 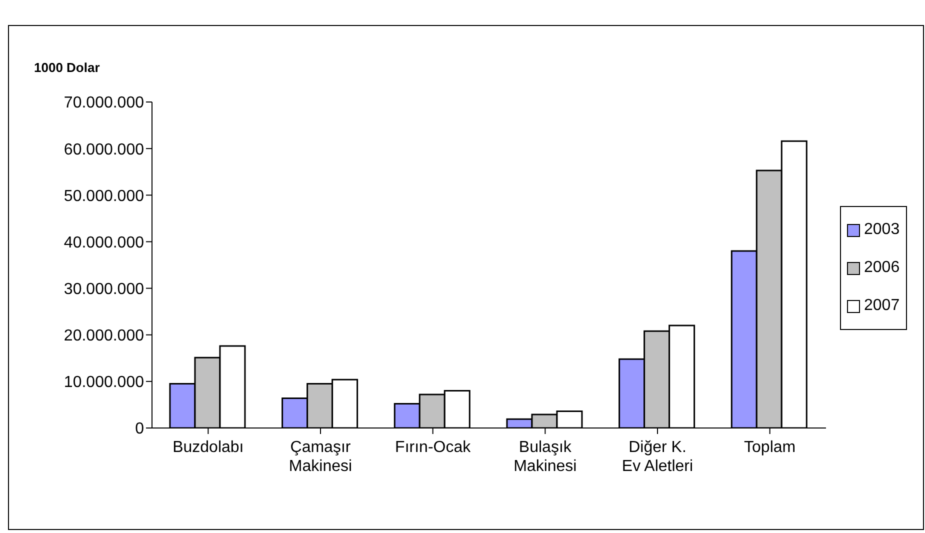 I want to click on x-tick-label: Buzdolabı, so click(x=208, y=447).